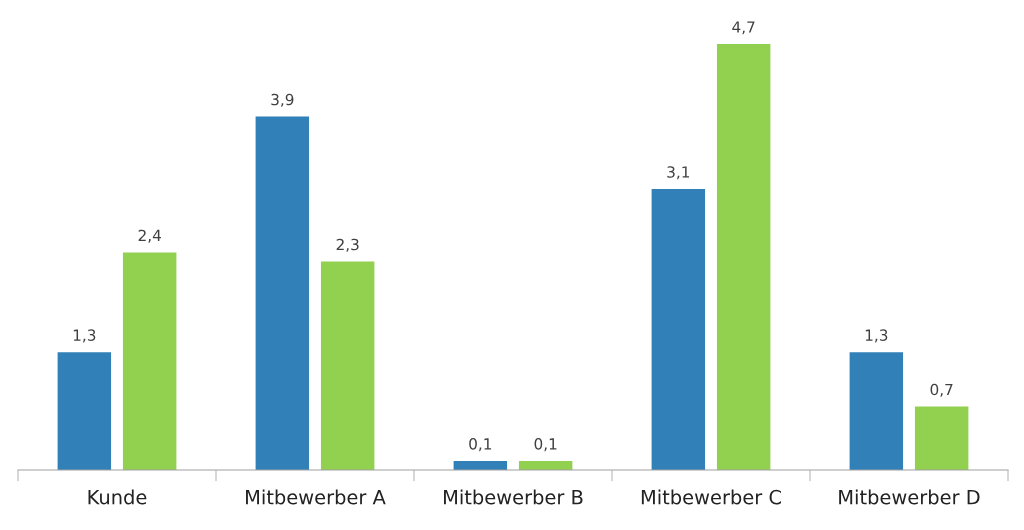 The height and width of the screenshot is (530, 1024). I want to click on x-tick-label: Mitbewerber B, so click(513, 497).